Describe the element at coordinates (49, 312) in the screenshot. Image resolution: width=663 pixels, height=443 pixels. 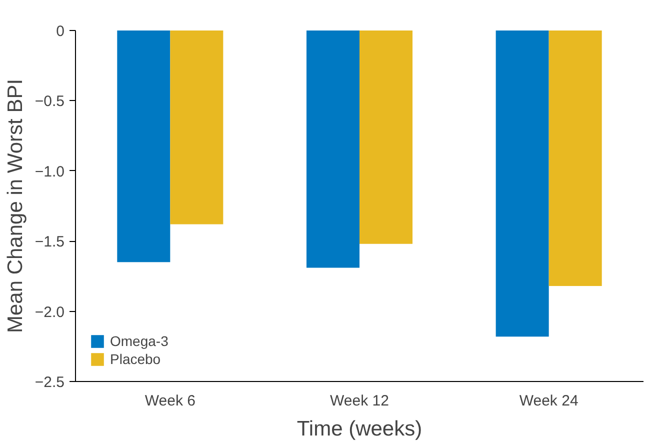
I see `y-tick-label: −2.0` at that location.